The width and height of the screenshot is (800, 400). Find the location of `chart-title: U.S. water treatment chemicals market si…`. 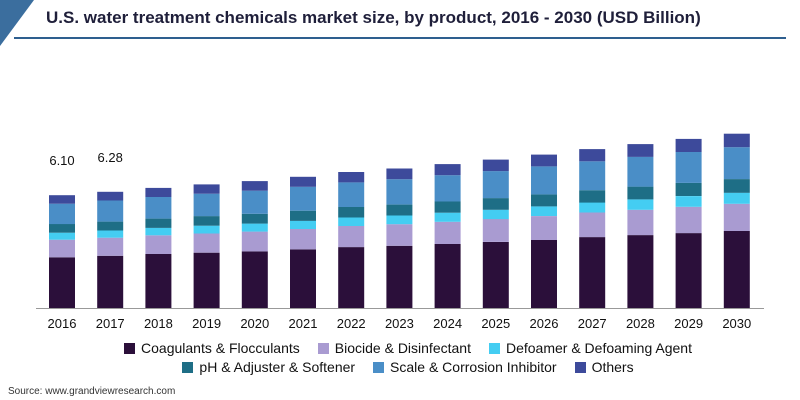

chart-title: U.S. water treatment chemicals market si… is located at coordinates (373, 17).